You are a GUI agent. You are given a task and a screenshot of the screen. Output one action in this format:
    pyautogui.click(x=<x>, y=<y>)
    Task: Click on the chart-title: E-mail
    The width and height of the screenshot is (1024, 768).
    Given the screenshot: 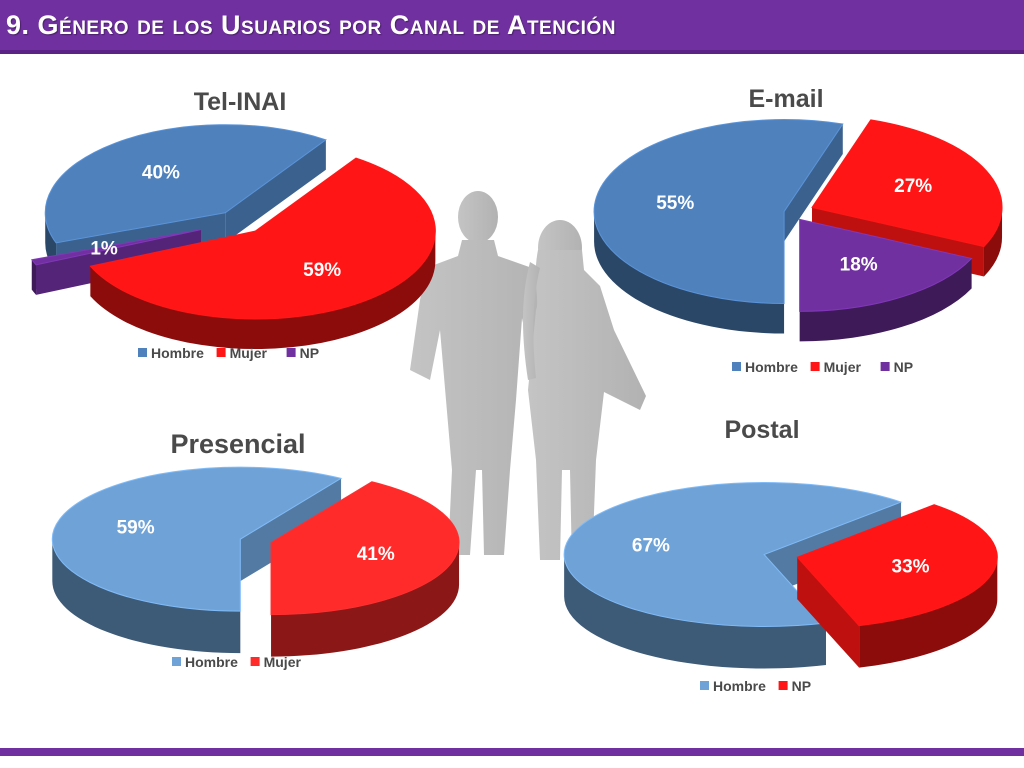 What is the action you would take?
    pyautogui.click(x=785, y=99)
    